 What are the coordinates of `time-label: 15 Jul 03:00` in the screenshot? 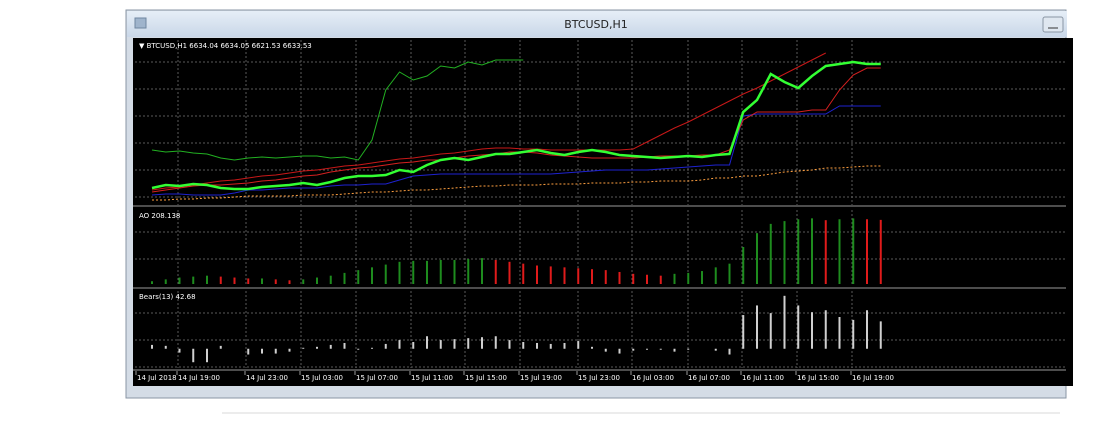 It's located at (322, 378).